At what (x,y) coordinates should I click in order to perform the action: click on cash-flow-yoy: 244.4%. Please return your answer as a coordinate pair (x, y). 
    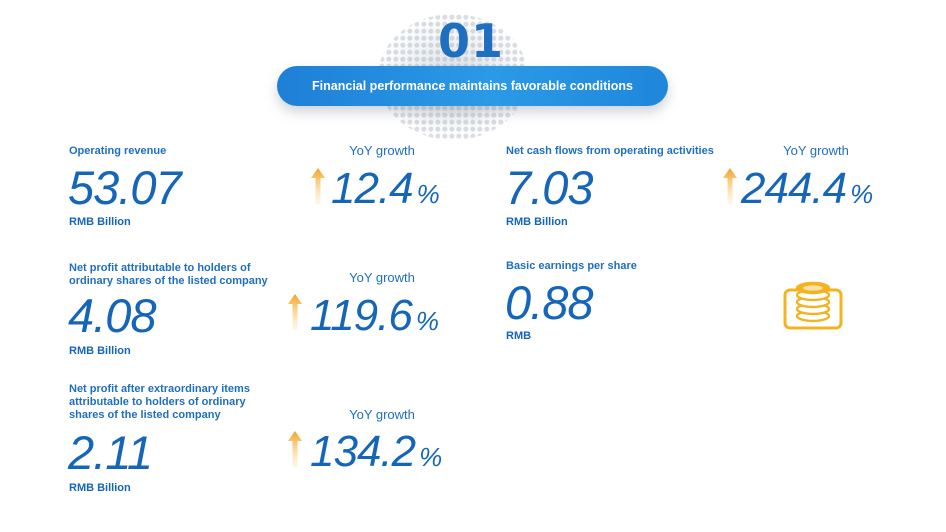
    Looking at the image, I should click on (807, 191).